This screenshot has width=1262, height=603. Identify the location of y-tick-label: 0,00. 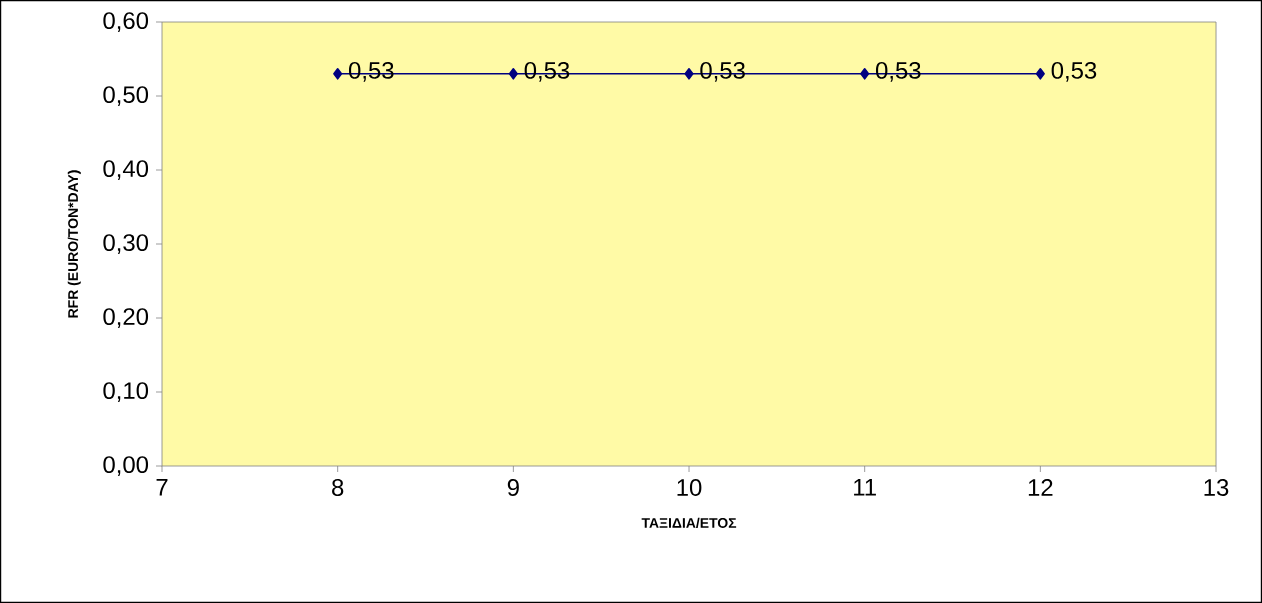
(126, 466).